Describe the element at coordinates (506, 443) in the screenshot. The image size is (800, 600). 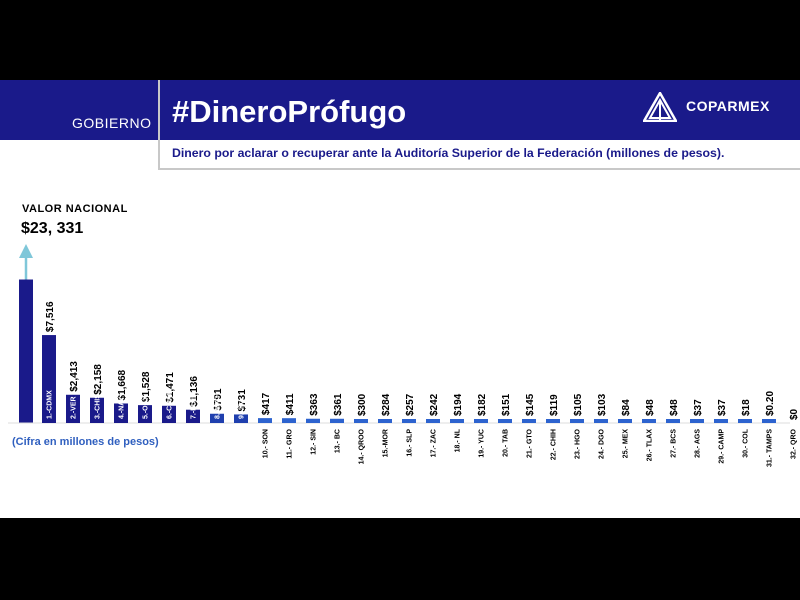
I see `category-label-20: 20.- TAB` at that location.